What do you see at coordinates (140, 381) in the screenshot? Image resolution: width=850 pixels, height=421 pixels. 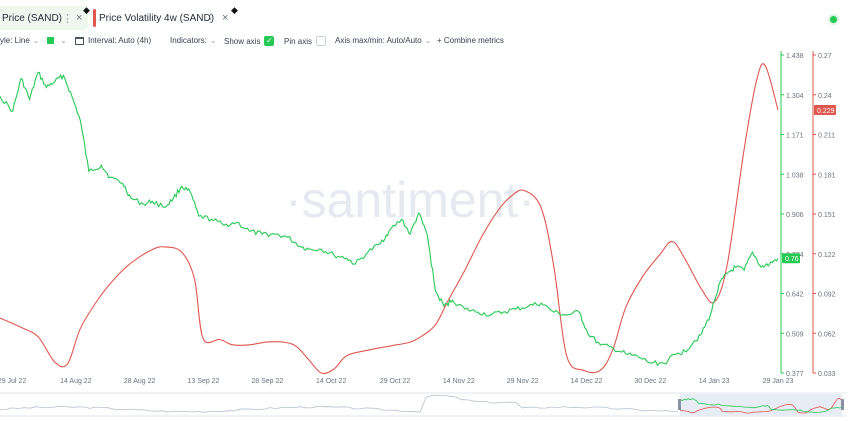 I see `date-axis-tick-label: 28 Aug 22` at bounding box center [140, 381].